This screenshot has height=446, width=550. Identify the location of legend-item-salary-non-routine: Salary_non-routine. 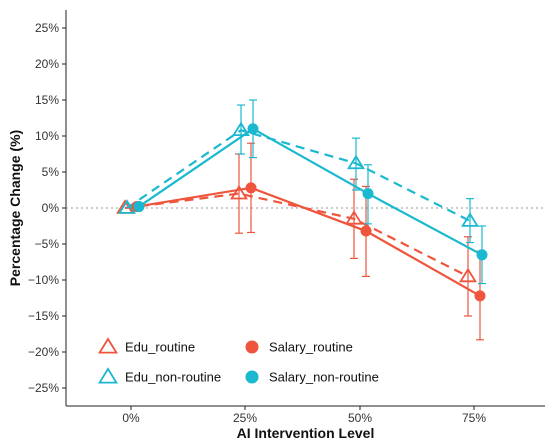
(312, 377).